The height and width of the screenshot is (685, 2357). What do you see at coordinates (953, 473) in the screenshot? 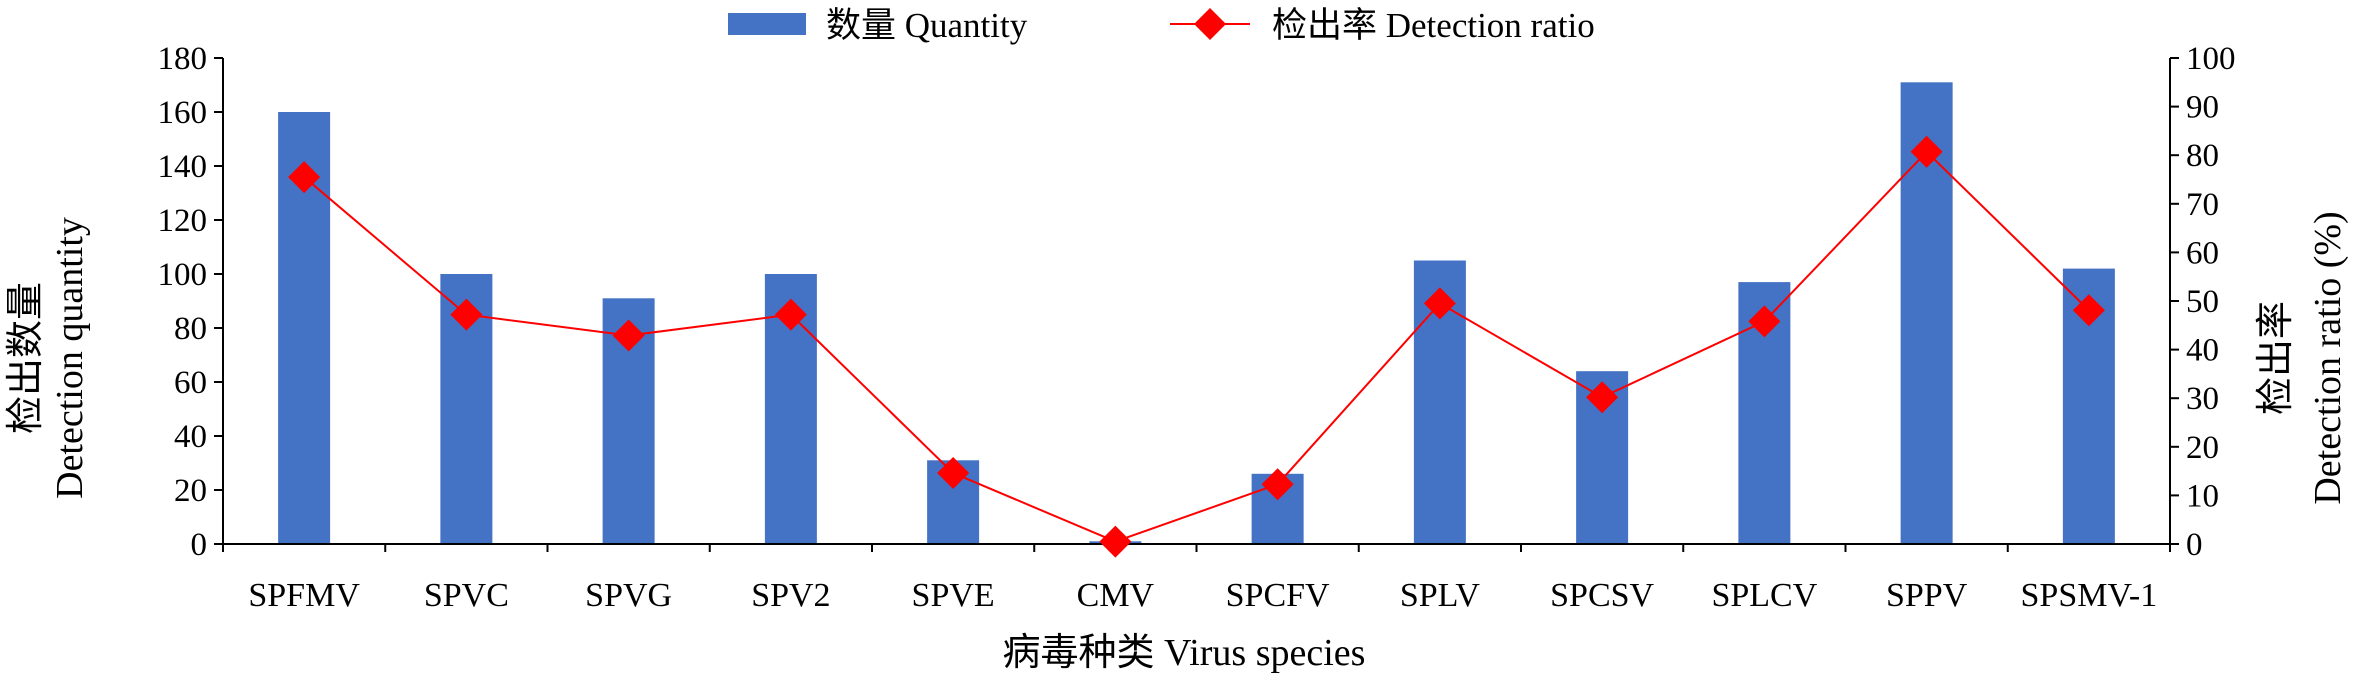
I see `detection-ratio-marker-spve` at bounding box center [953, 473].